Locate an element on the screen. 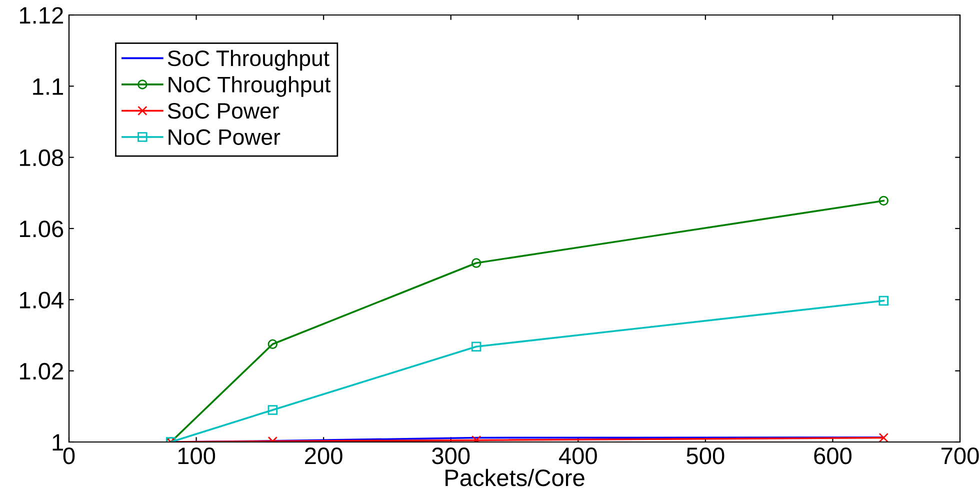 The image size is (979, 504). x-tick-label: 500 is located at coordinates (705, 455).